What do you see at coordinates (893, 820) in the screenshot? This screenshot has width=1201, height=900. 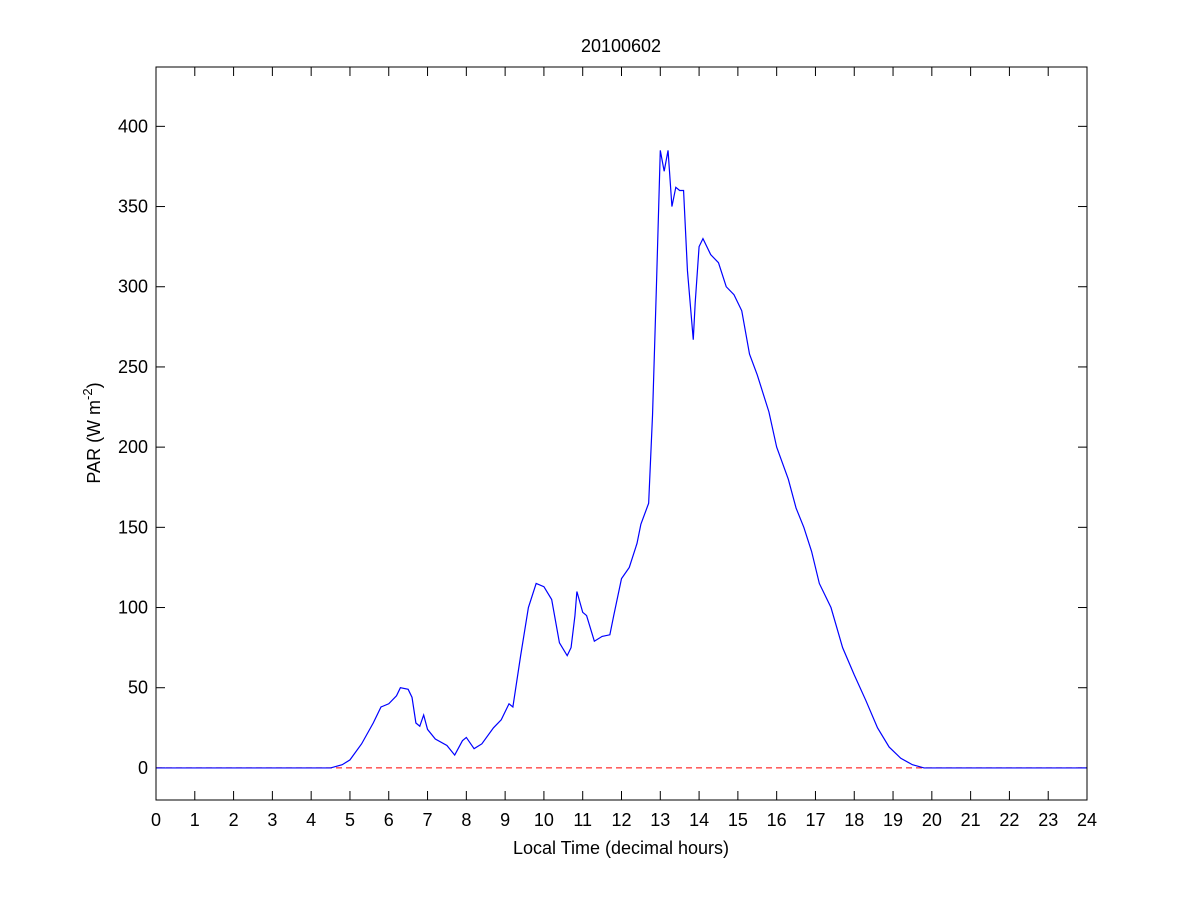 I see `x-tick-label: 19` at bounding box center [893, 820].